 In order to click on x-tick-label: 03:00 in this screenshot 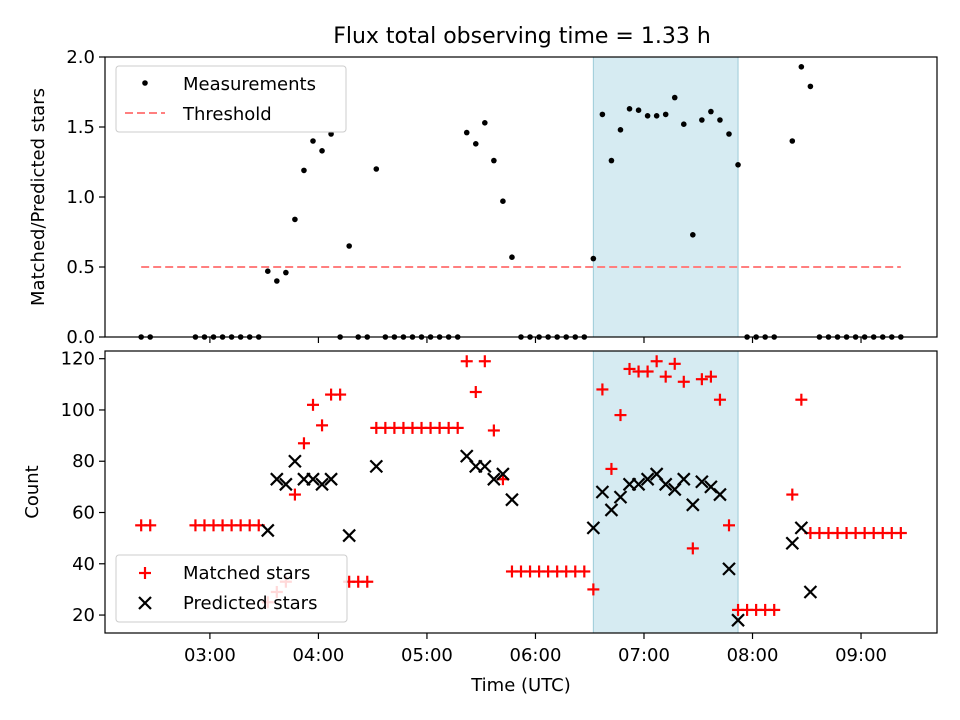, I will do `click(210, 655)`.